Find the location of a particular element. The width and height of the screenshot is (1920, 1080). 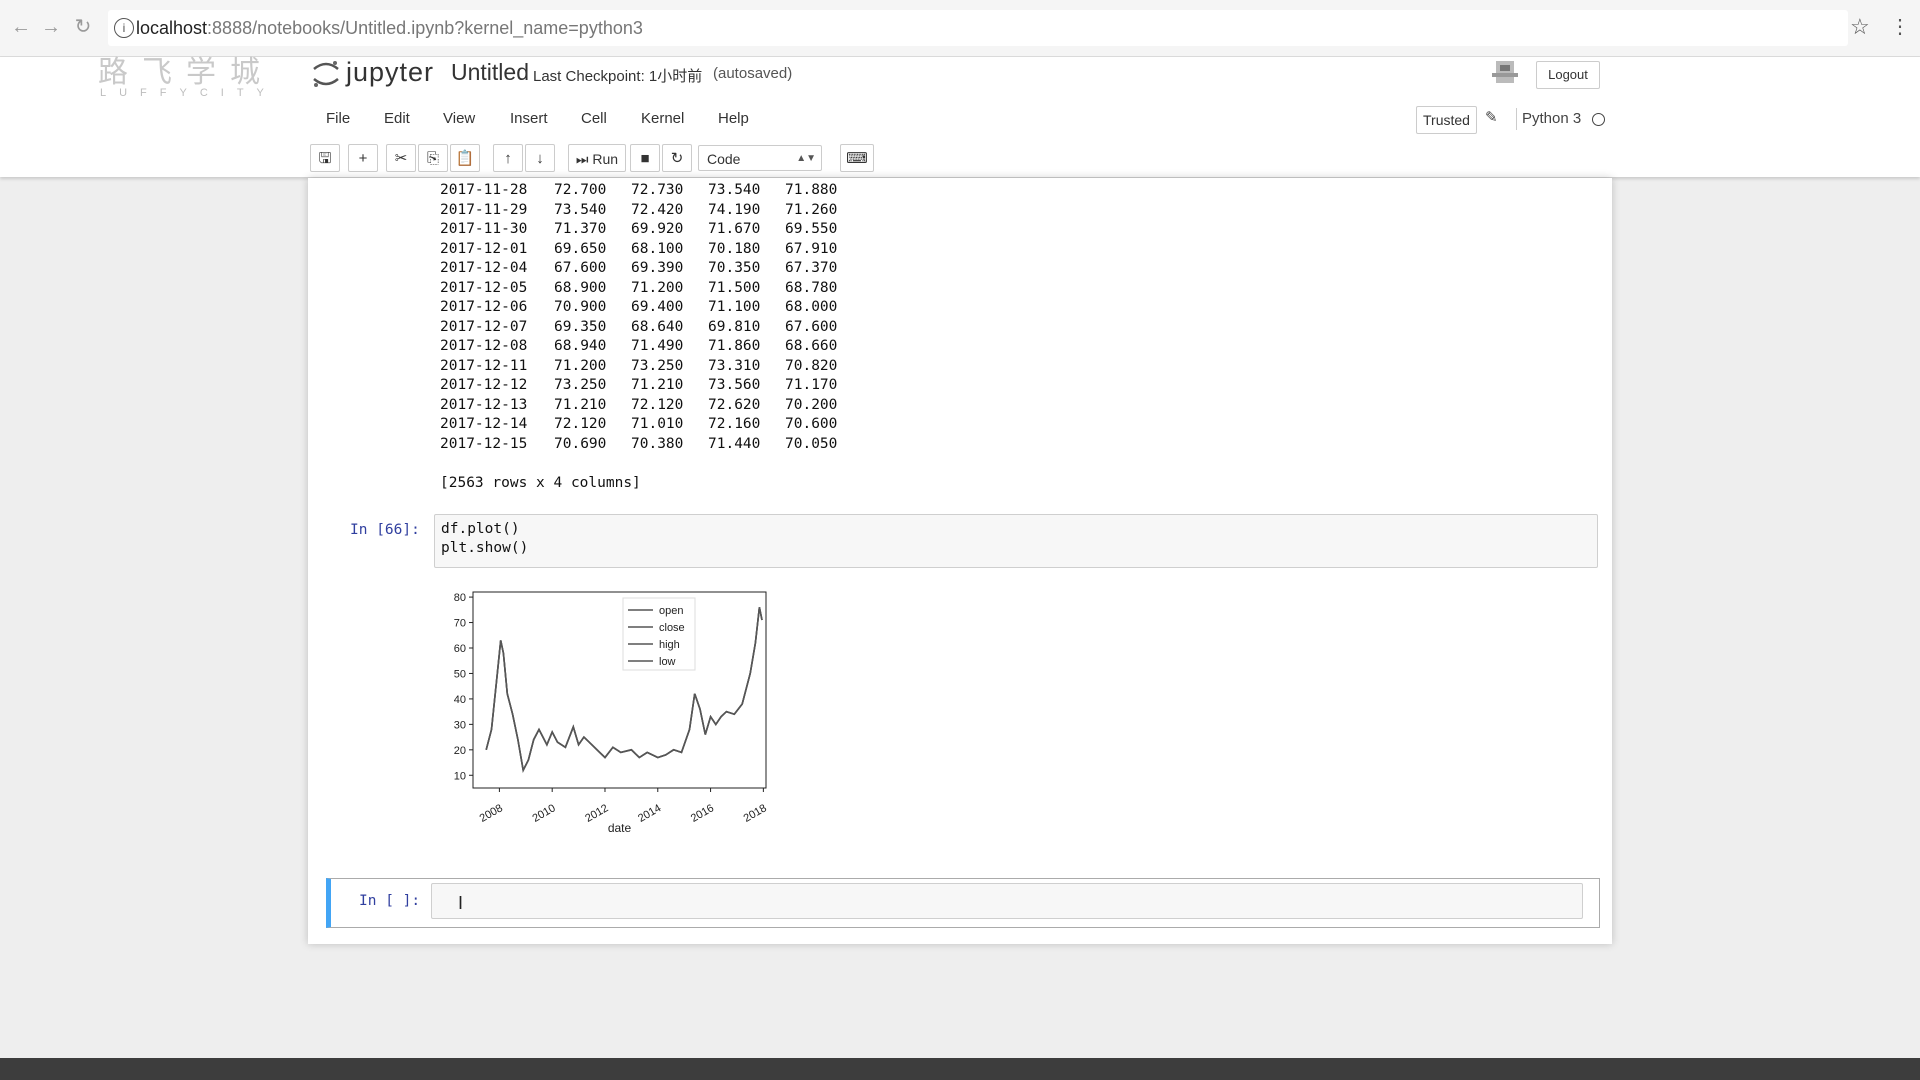

menu-file: File is located at coordinates (338, 118).